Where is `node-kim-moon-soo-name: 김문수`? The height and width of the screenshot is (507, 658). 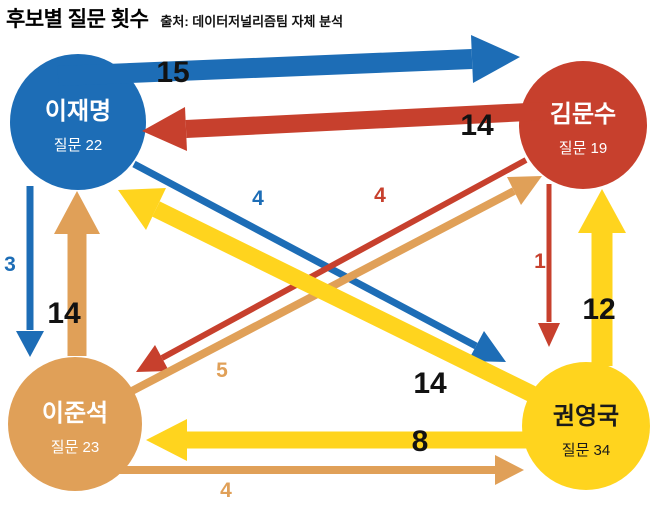
node-kim-moon-soo-name: 김문수 is located at coordinates (583, 114).